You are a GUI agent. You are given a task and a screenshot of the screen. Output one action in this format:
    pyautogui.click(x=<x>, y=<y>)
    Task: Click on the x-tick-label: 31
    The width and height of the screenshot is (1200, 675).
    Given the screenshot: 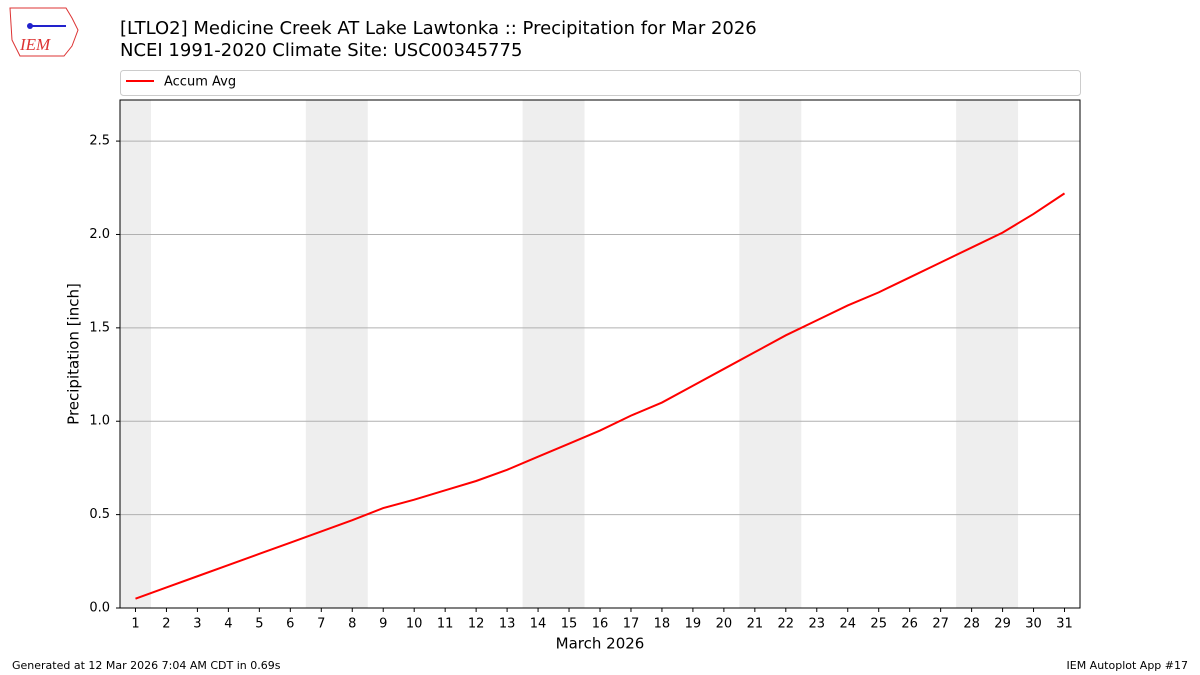 What is the action you would take?
    pyautogui.click(x=1064, y=624)
    